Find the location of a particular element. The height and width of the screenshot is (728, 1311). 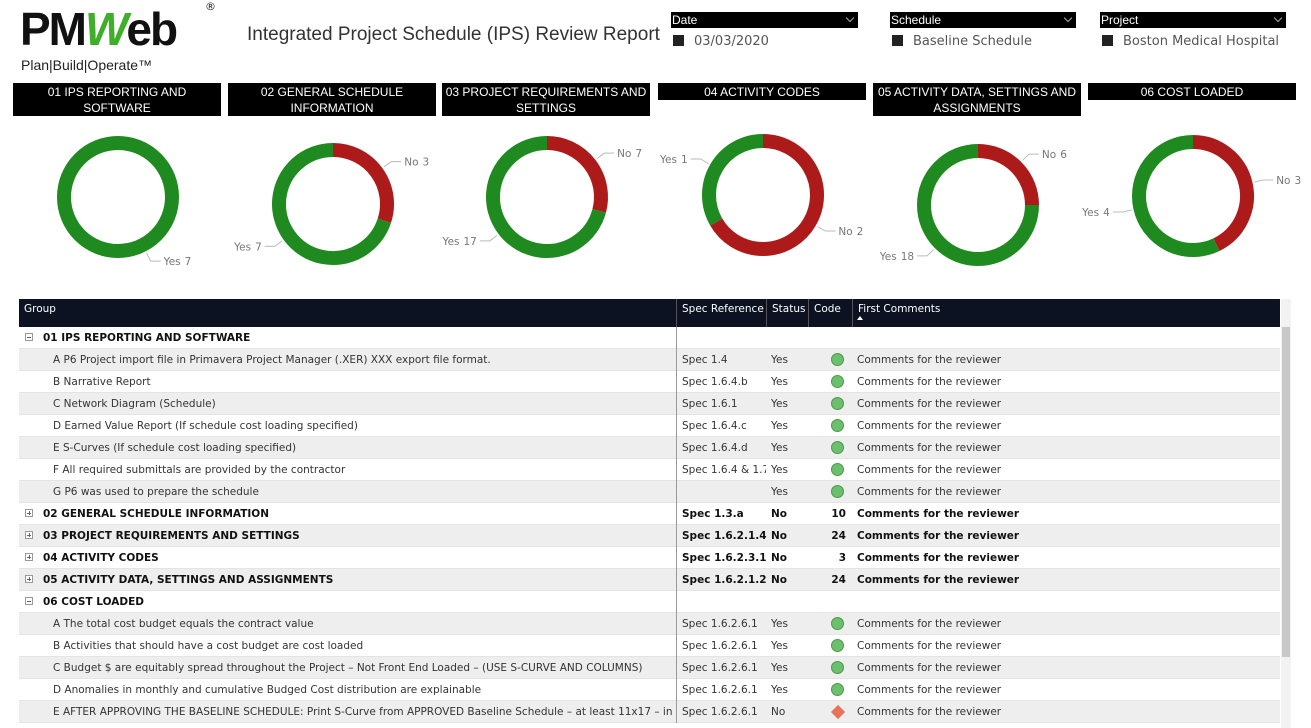

column-header: Spec Reference is located at coordinates (721, 313).